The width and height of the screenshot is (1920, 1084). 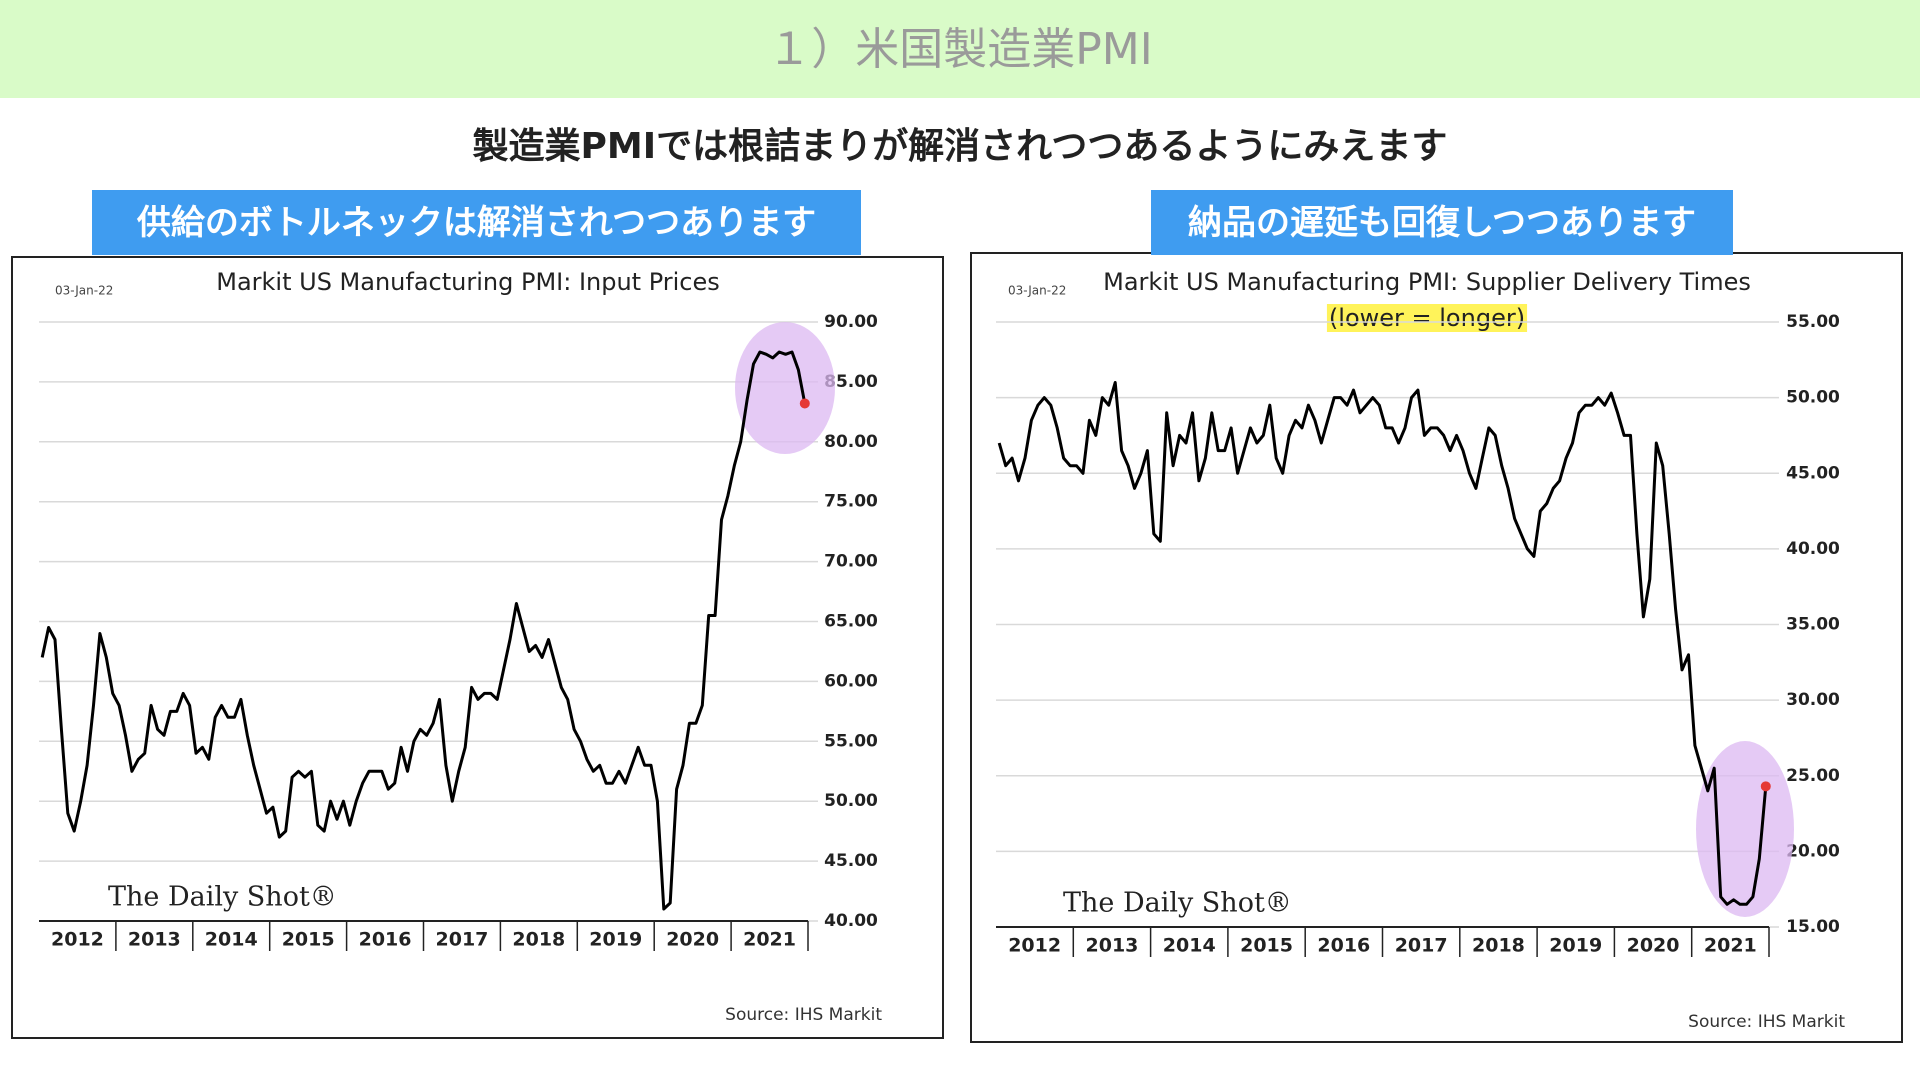 I want to click on y-tick-label: 80.00, so click(x=851, y=442).